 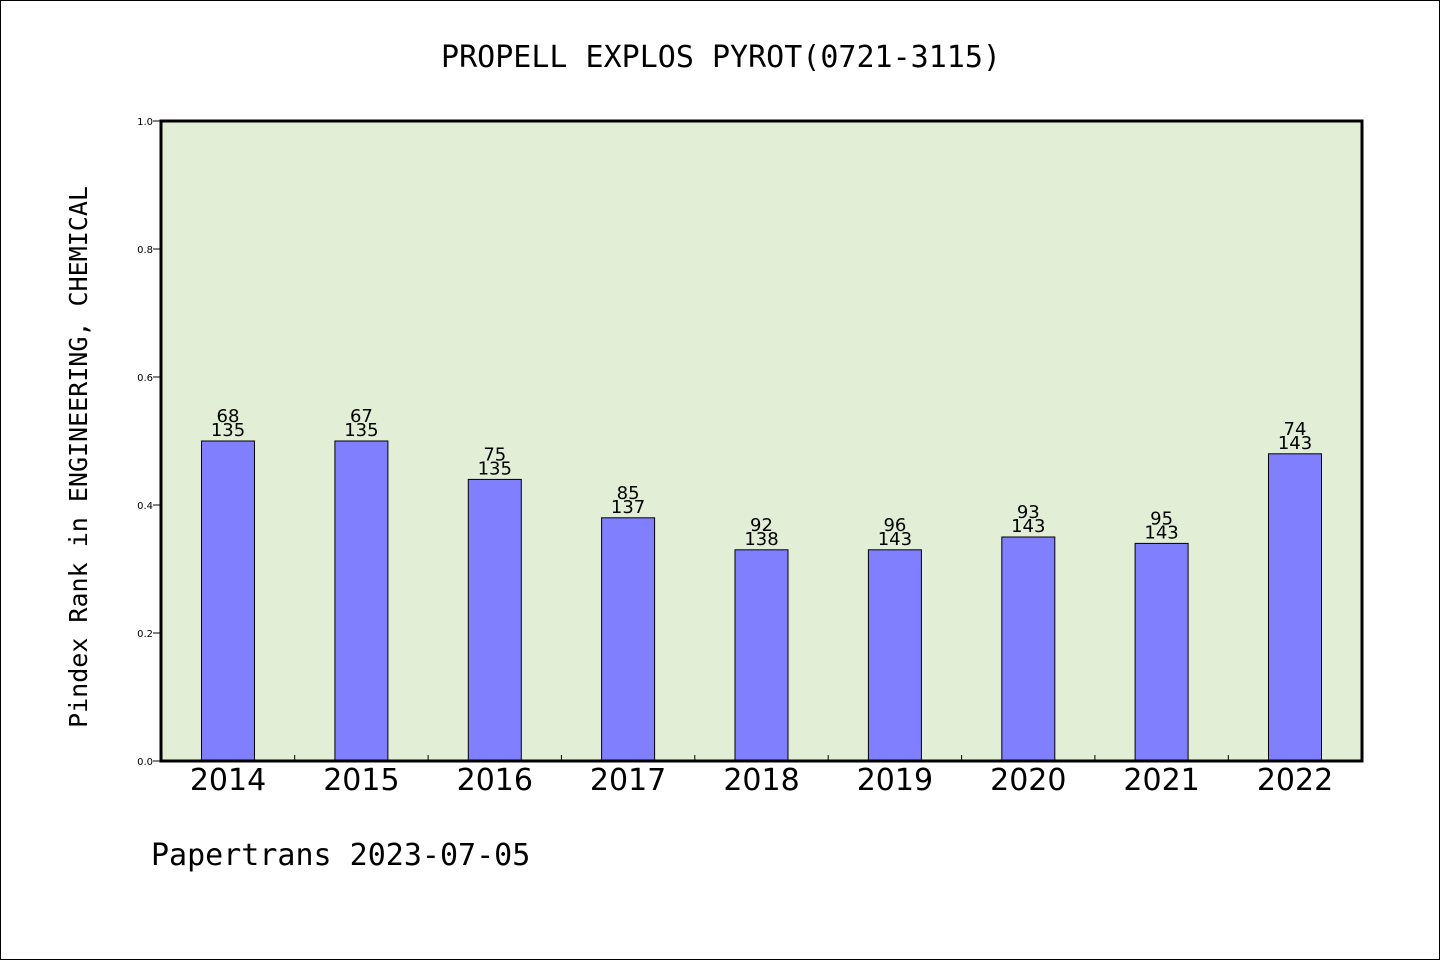 I want to click on bar-2017, so click(x=628, y=639).